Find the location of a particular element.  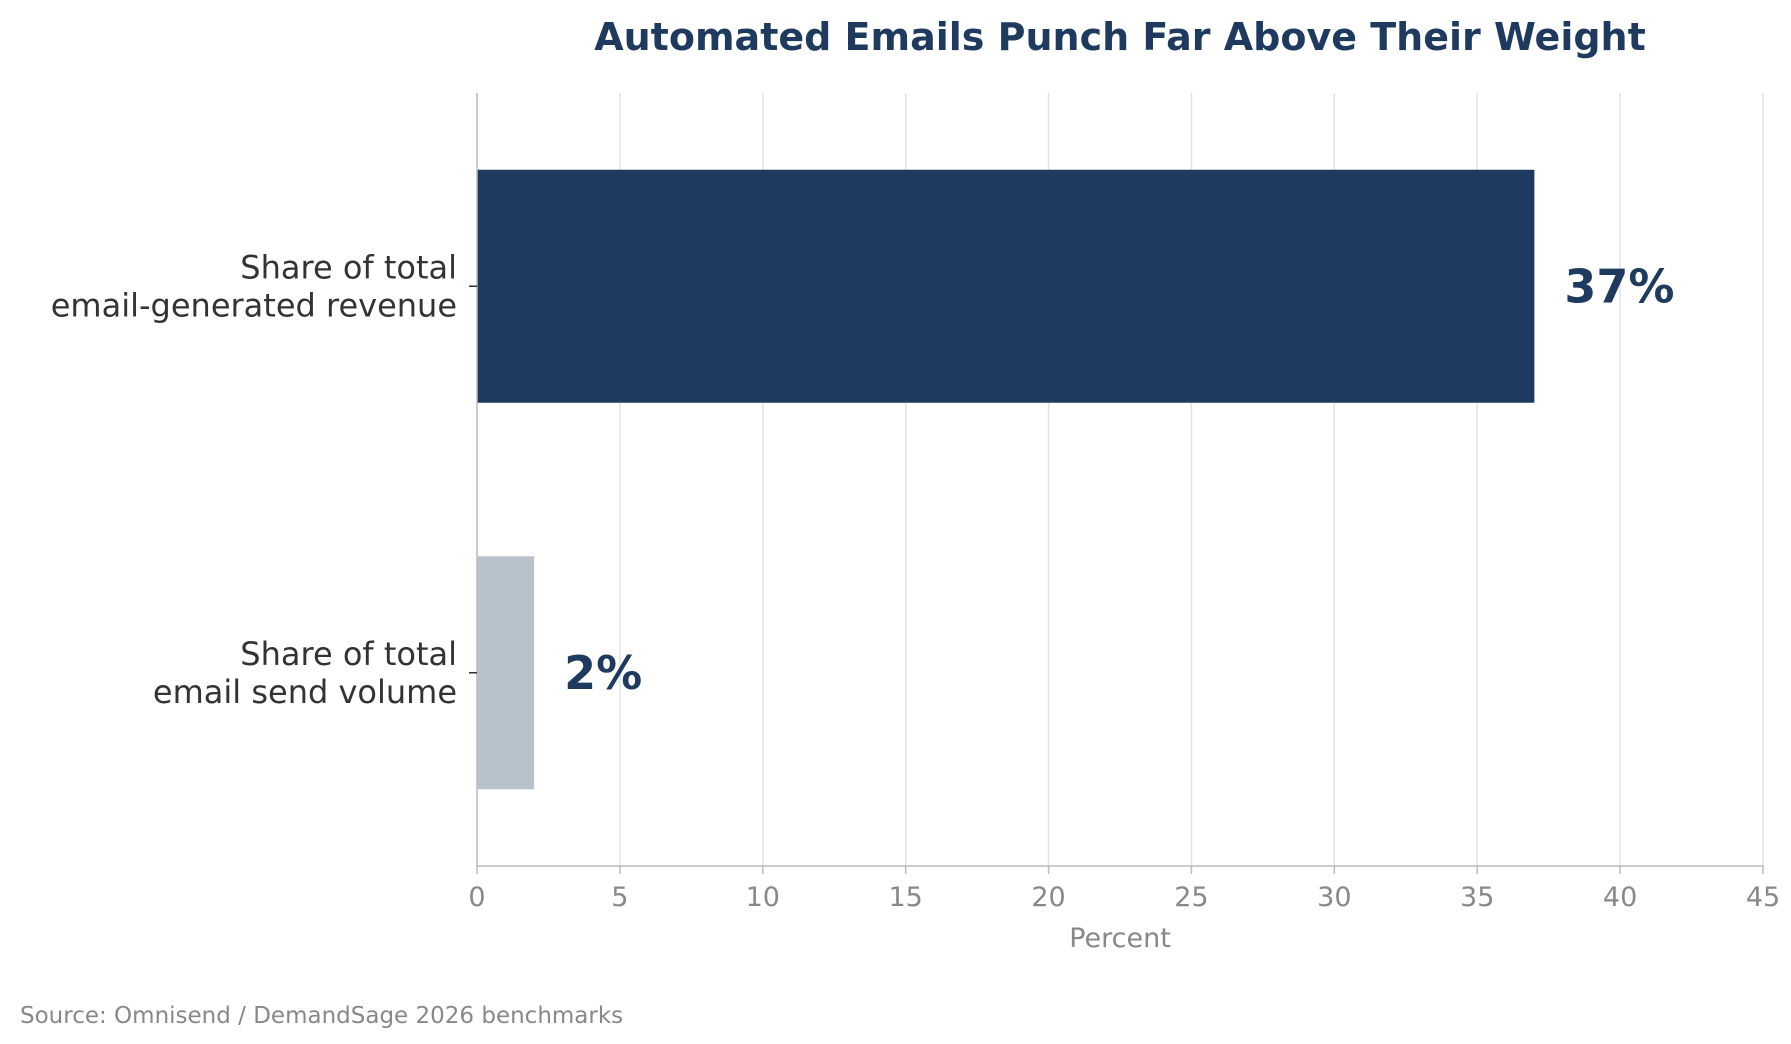

x-tick-label: 20 is located at coordinates (1048, 897).